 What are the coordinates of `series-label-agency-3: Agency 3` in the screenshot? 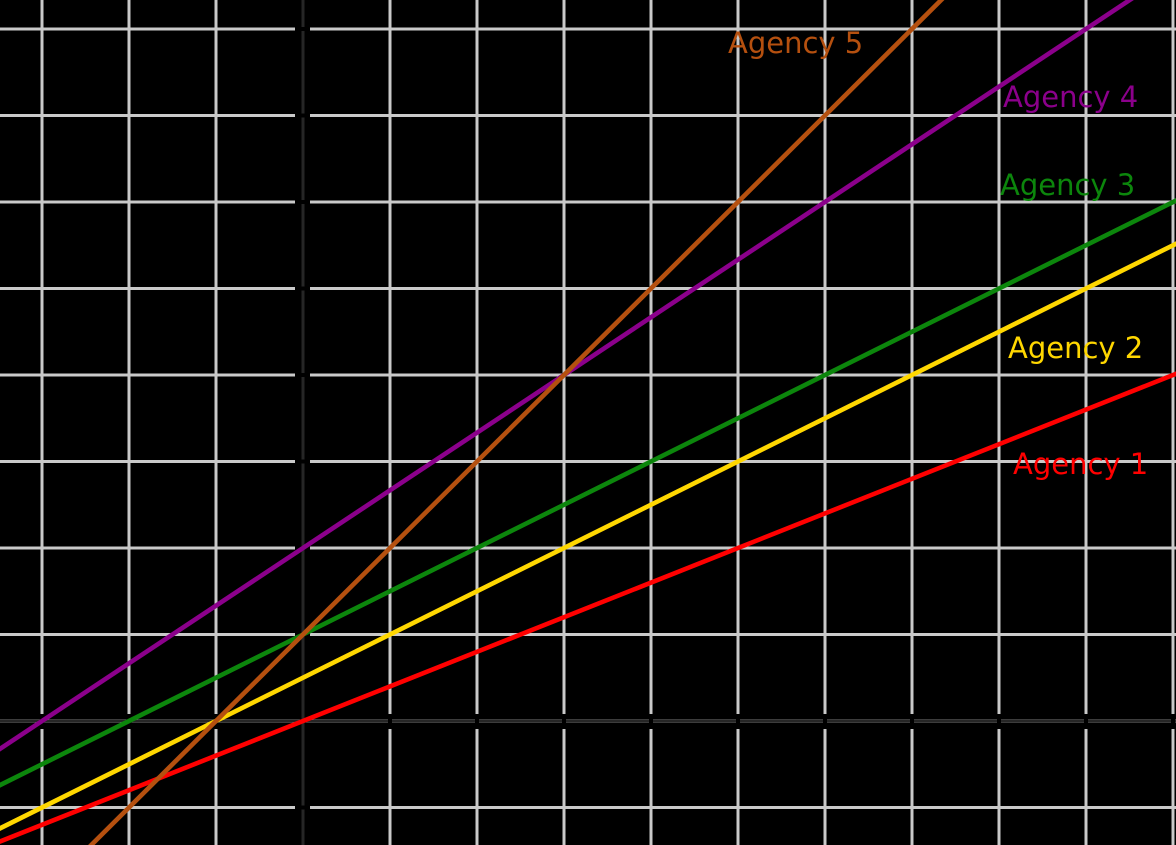 It's located at (1067, 185).